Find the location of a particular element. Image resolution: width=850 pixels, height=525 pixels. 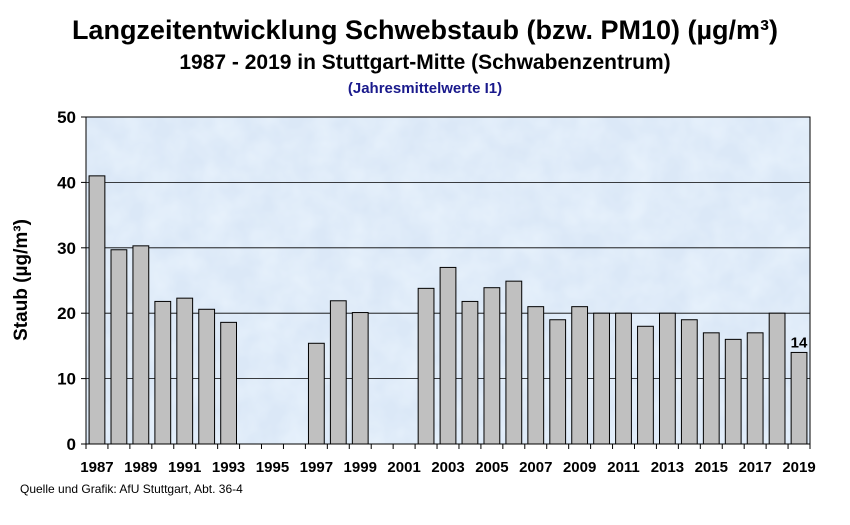

bar-1992 is located at coordinates (207, 376).